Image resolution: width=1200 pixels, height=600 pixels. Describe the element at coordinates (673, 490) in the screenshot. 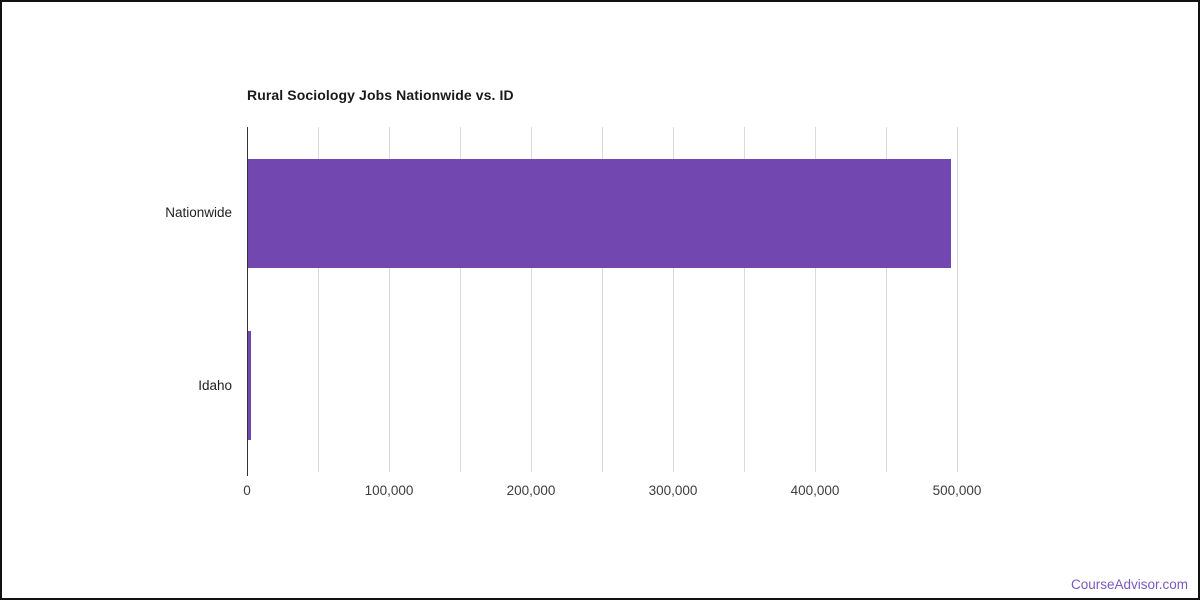

I see `x-tick-label: 300,000` at that location.